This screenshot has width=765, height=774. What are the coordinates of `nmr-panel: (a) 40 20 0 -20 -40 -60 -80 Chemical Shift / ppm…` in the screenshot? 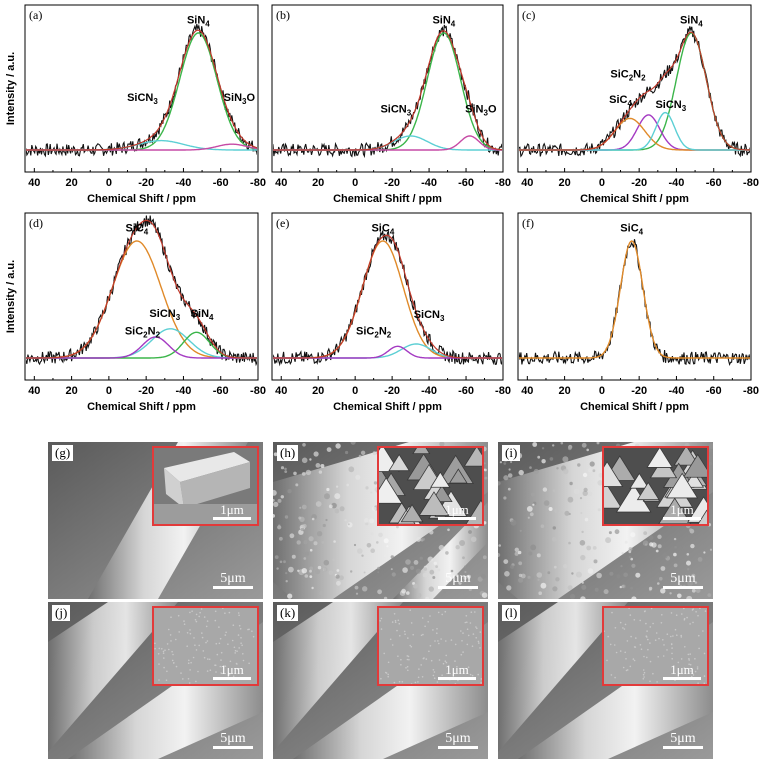 It's located at (135, 104).